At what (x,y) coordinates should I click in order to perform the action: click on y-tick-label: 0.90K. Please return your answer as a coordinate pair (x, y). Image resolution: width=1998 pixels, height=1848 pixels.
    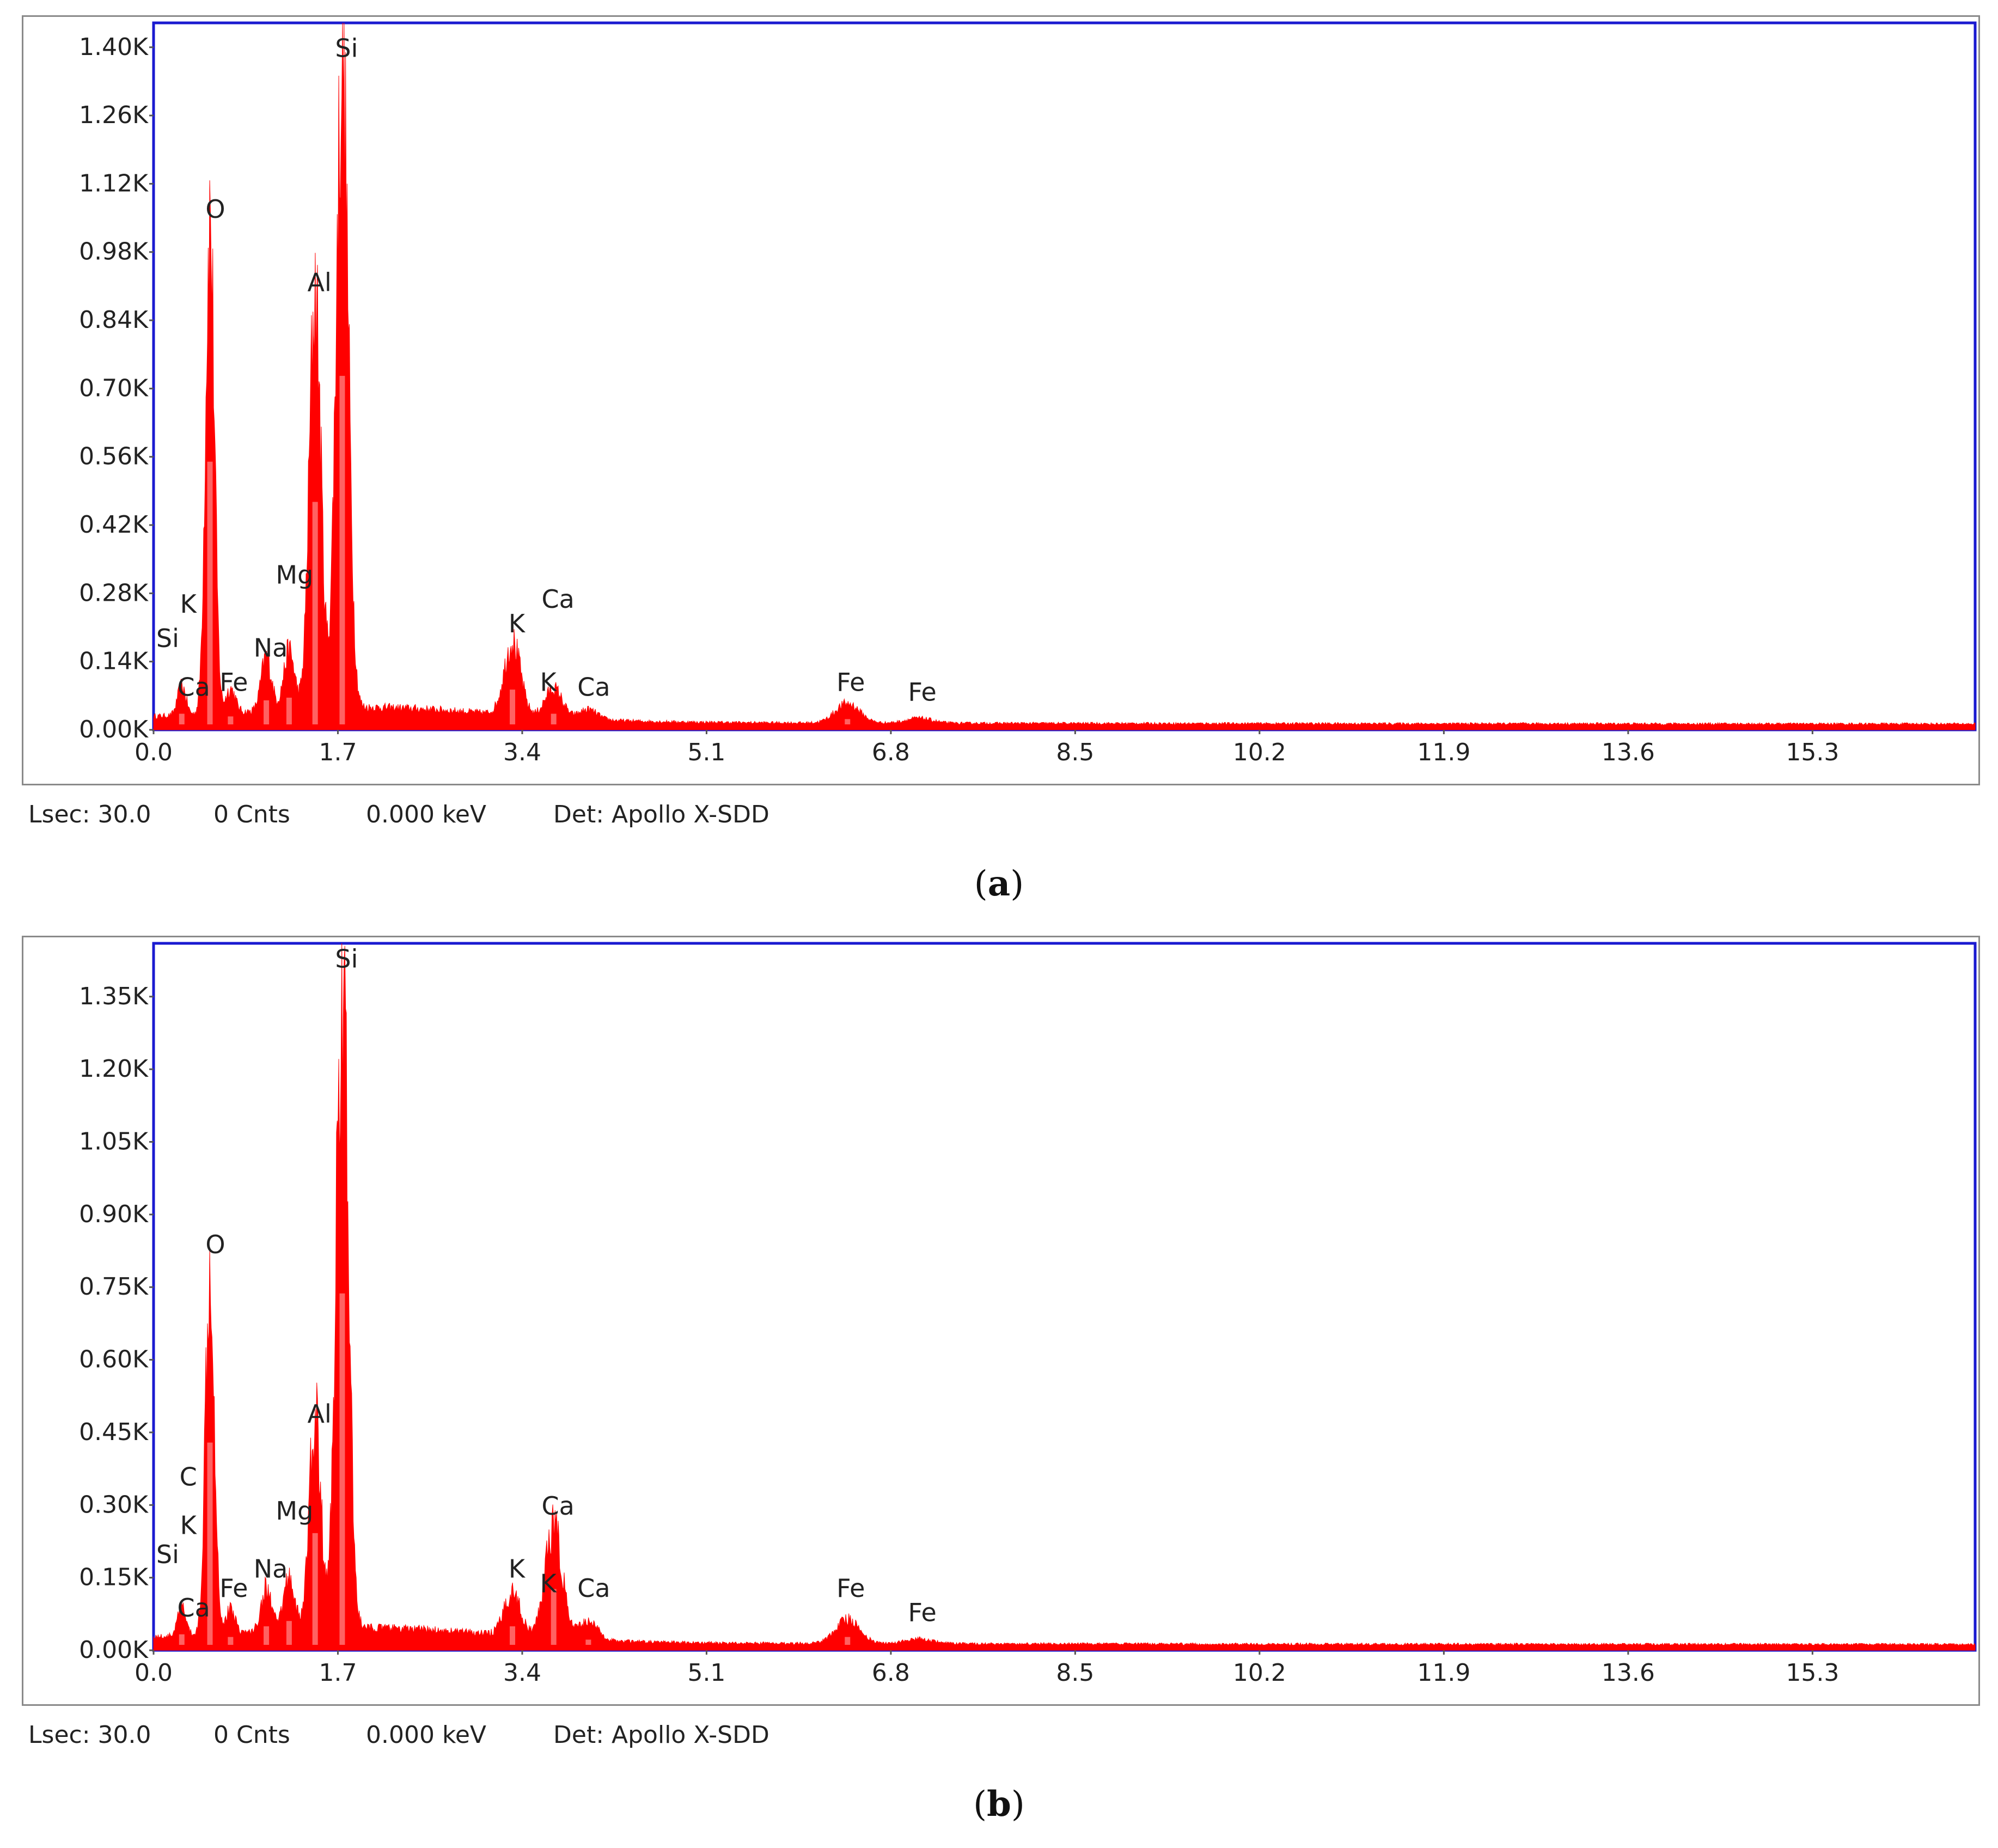
    Looking at the image, I should click on (114, 1214).